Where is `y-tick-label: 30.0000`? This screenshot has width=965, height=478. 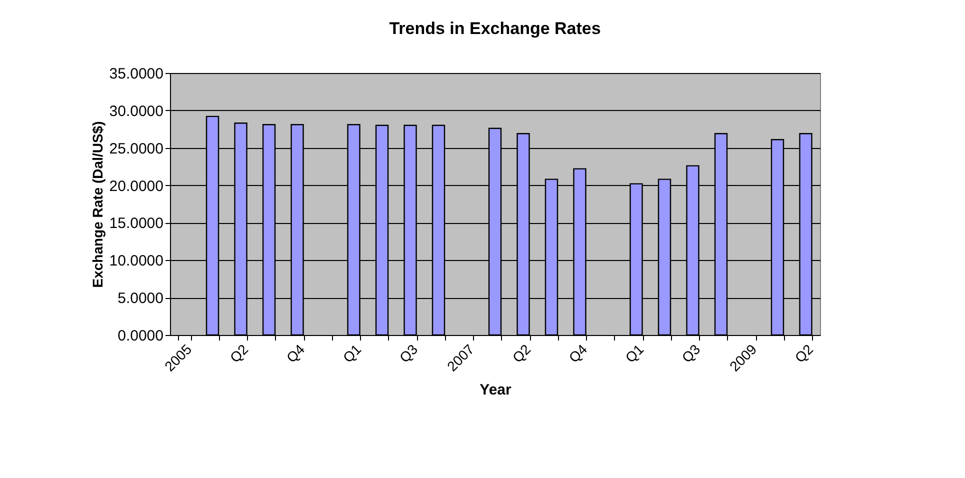
y-tick-label: 30.0000 is located at coordinates (136, 111).